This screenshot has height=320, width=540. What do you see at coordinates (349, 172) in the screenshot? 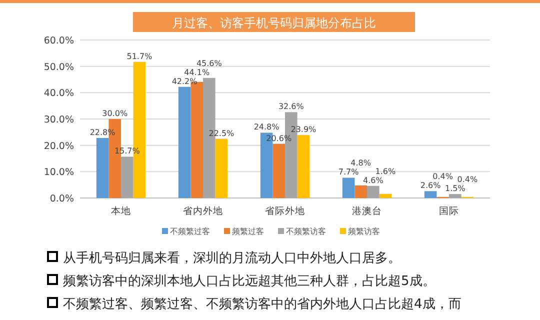
I see `data-label: 7.7%` at bounding box center [349, 172].